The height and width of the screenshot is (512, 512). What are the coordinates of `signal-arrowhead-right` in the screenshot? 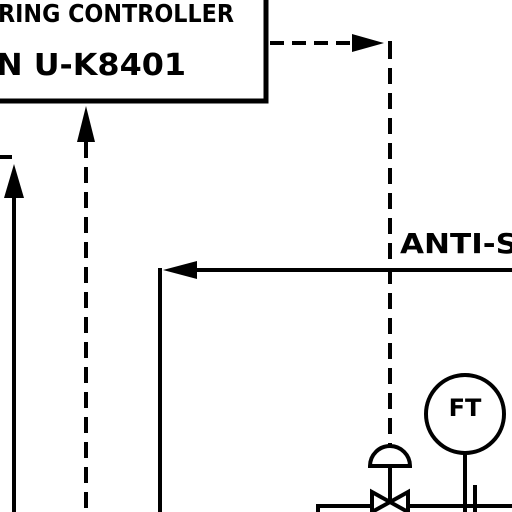 It's located at (368, 43).